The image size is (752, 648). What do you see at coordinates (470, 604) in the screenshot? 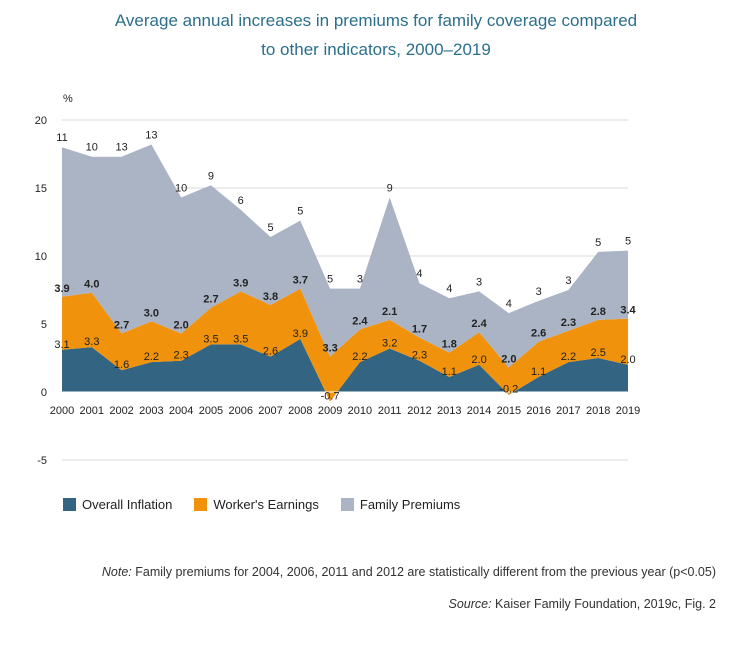
I see `source-prefix: Source:` at bounding box center [470, 604].